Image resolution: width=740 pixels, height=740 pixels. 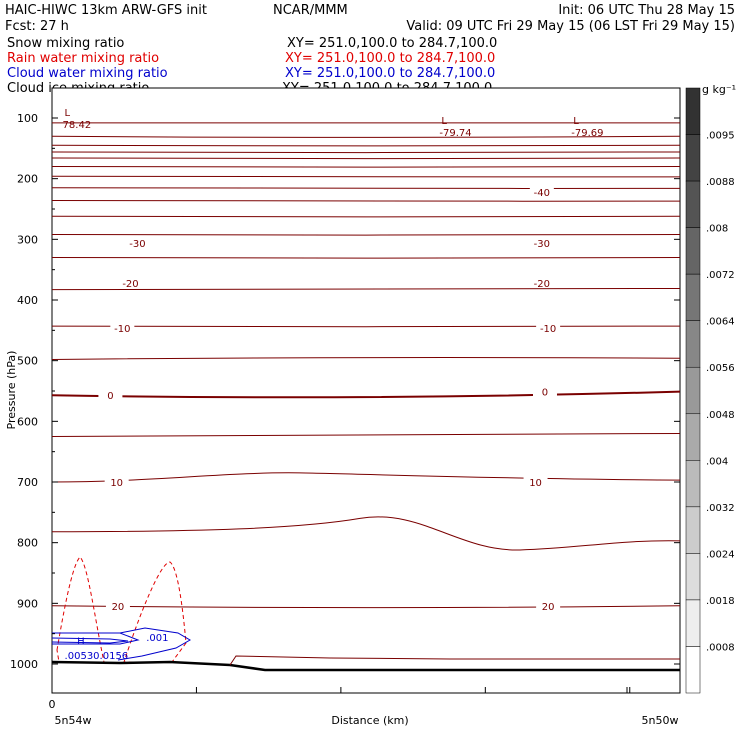 What do you see at coordinates (720, 601) in the screenshot?
I see `colorbar-label: .0018` at bounding box center [720, 601].